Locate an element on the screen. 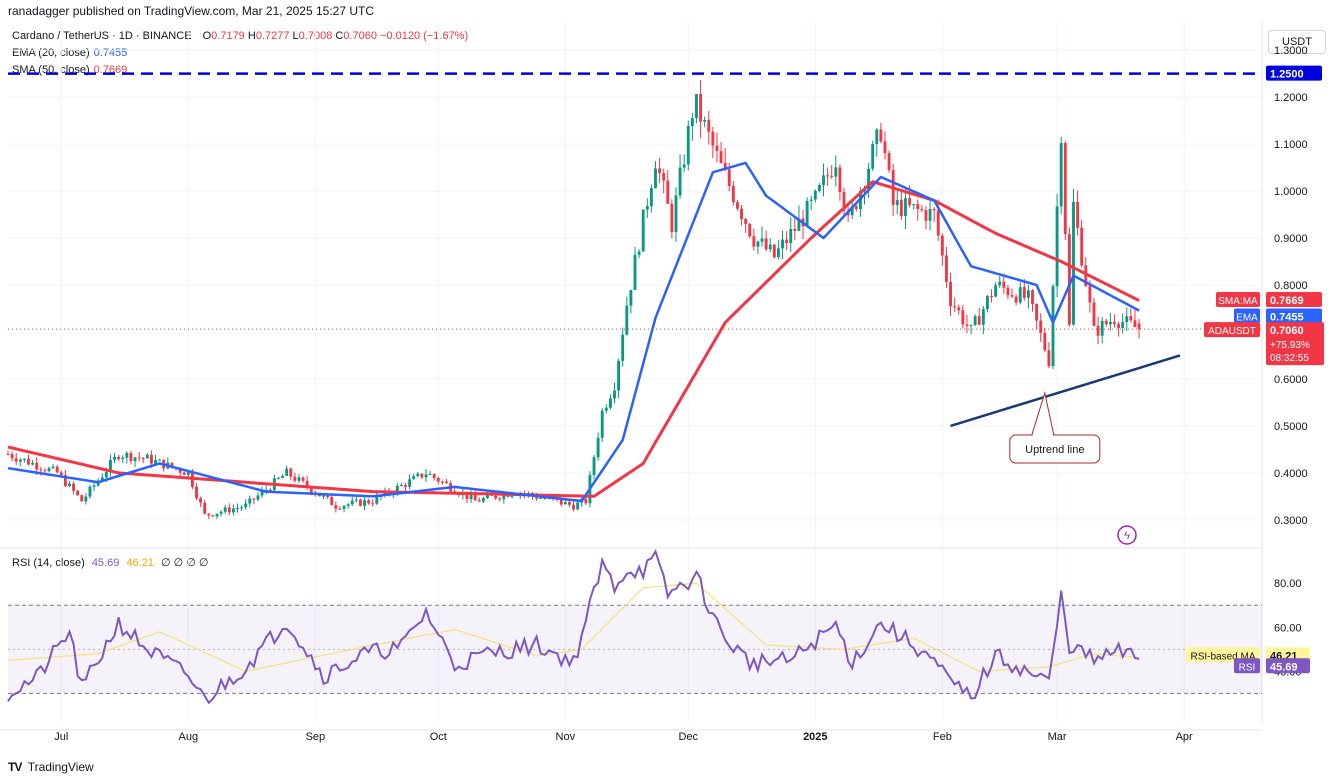 This screenshot has width=1337, height=781. rsi-tag-value-bg is located at coordinates (1288, 666).